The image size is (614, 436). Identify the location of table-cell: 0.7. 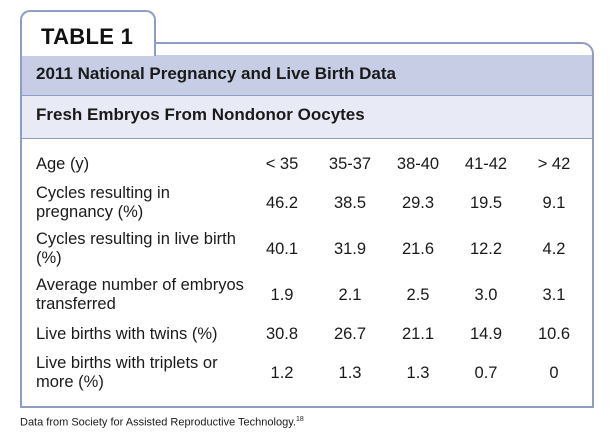
(486, 372).